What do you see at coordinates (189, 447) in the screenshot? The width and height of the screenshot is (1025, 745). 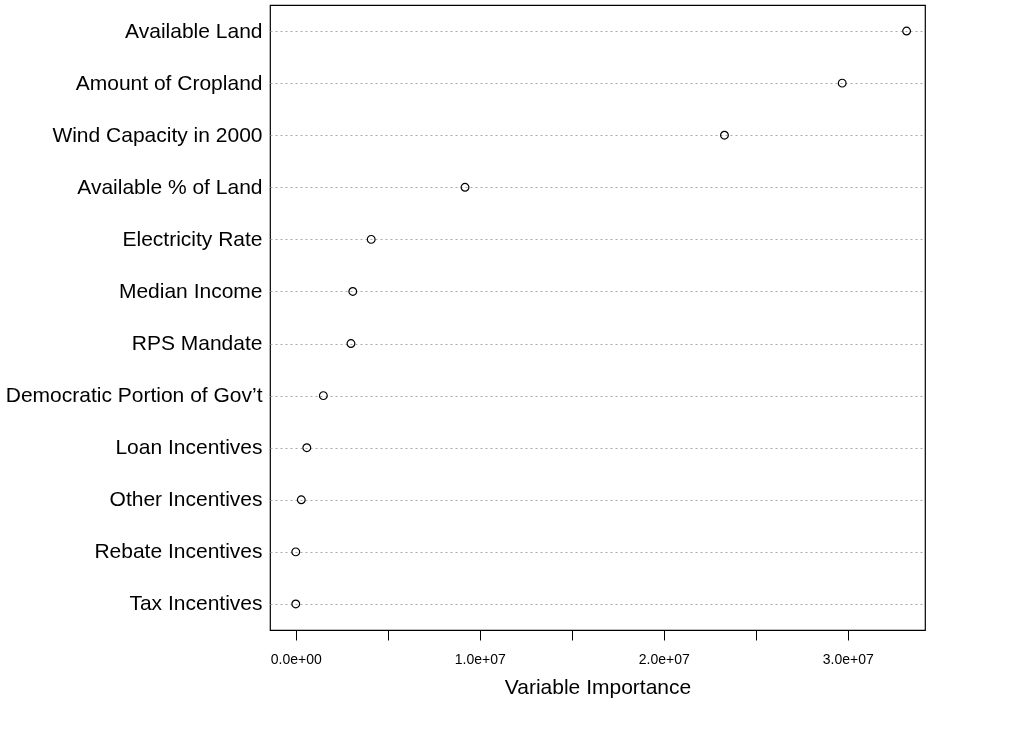 I see `y-tick-label: Loan Incentives` at bounding box center [189, 447].